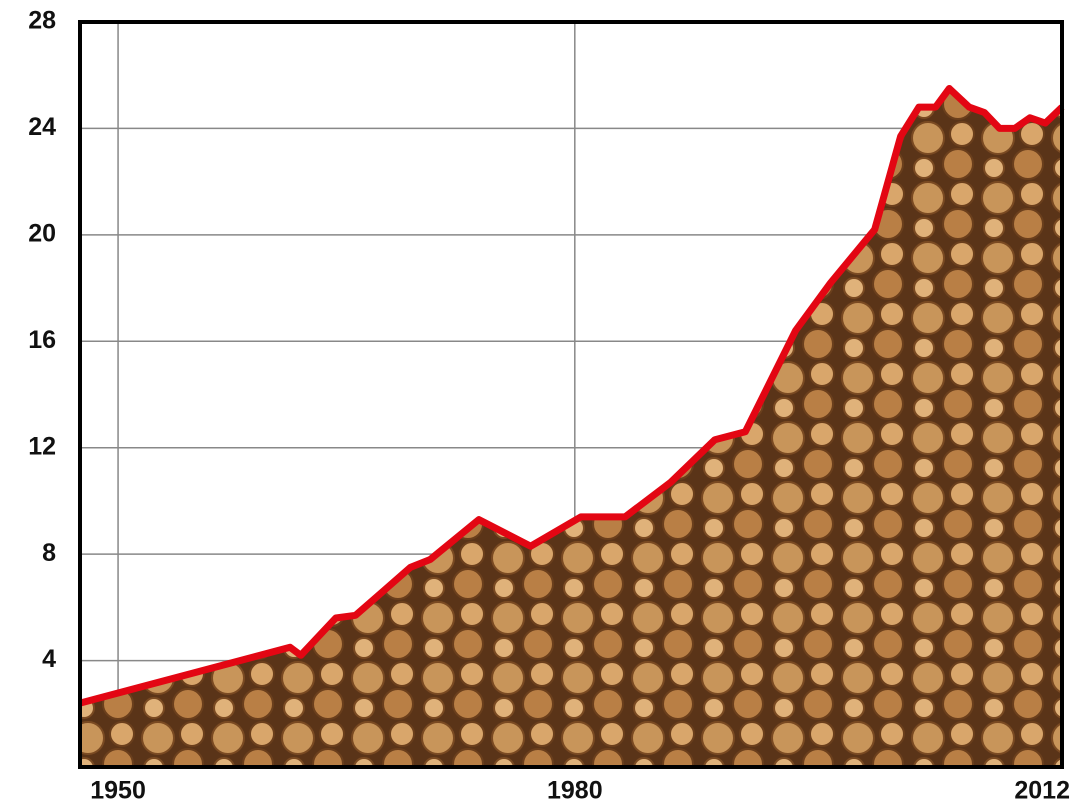 The width and height of the screenshot is (1073, 807). What do you see at coordinates (49, 659) in the screenshot?
I see `y-tick-label: 4` at bounding box center [49, 659].